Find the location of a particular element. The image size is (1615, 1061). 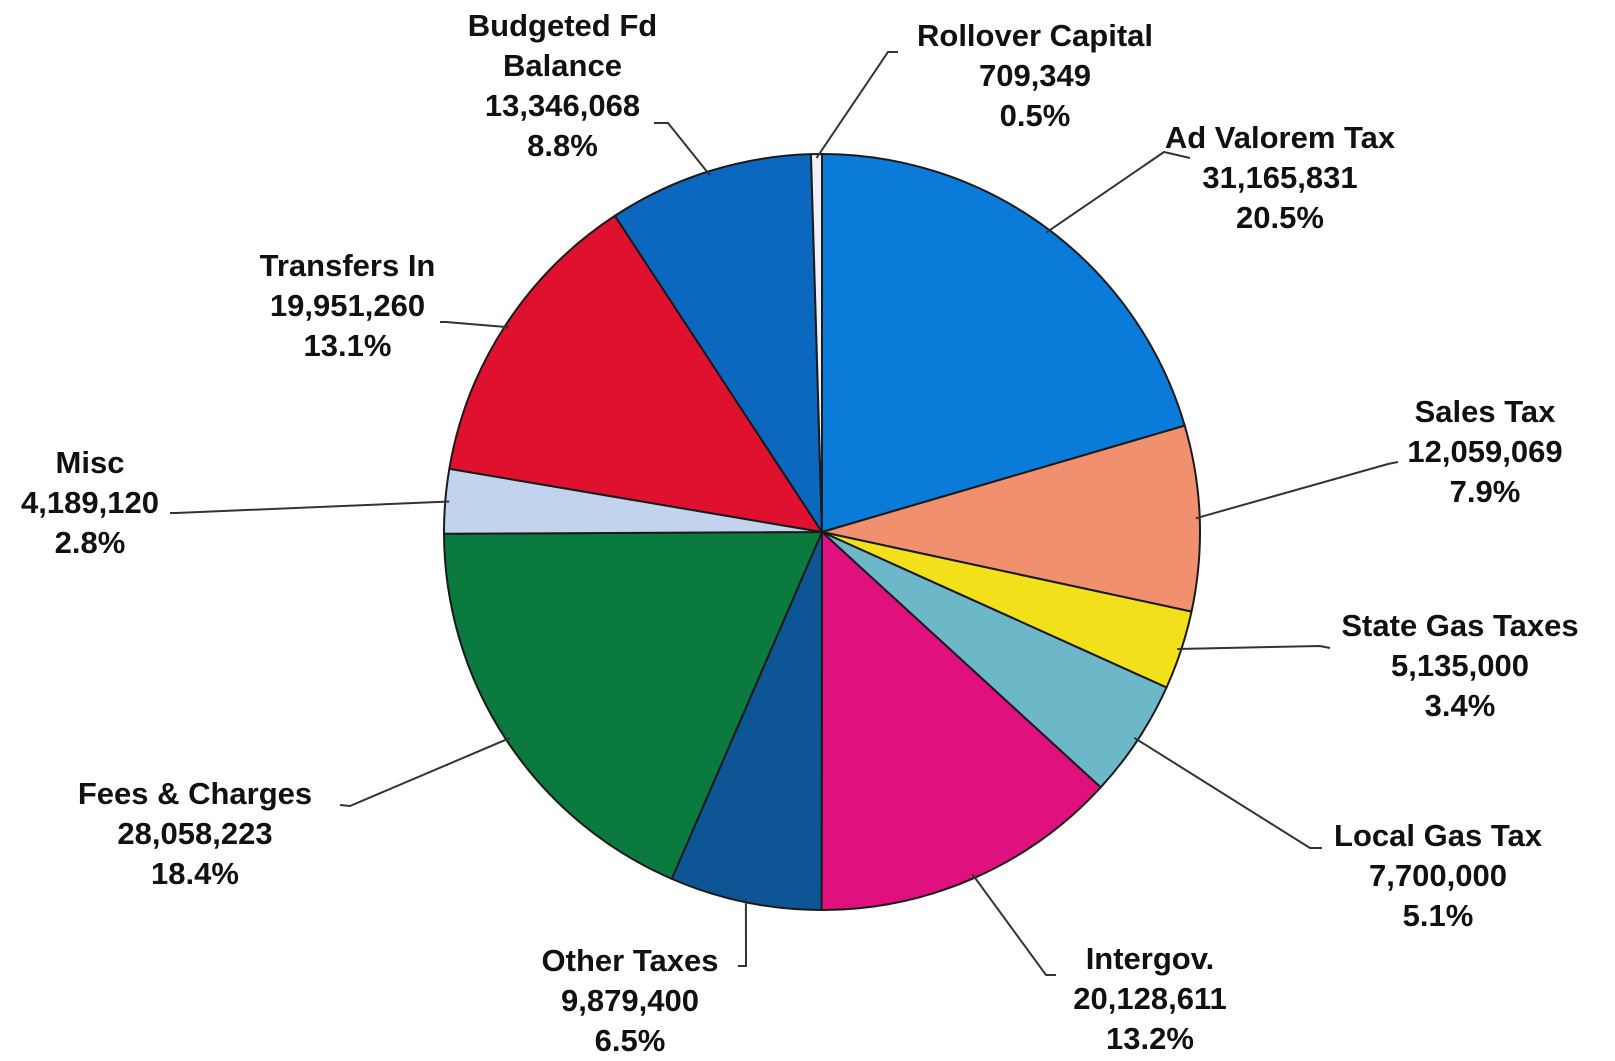

leader-line-sales-tax is located at coordinates (1297, 490).